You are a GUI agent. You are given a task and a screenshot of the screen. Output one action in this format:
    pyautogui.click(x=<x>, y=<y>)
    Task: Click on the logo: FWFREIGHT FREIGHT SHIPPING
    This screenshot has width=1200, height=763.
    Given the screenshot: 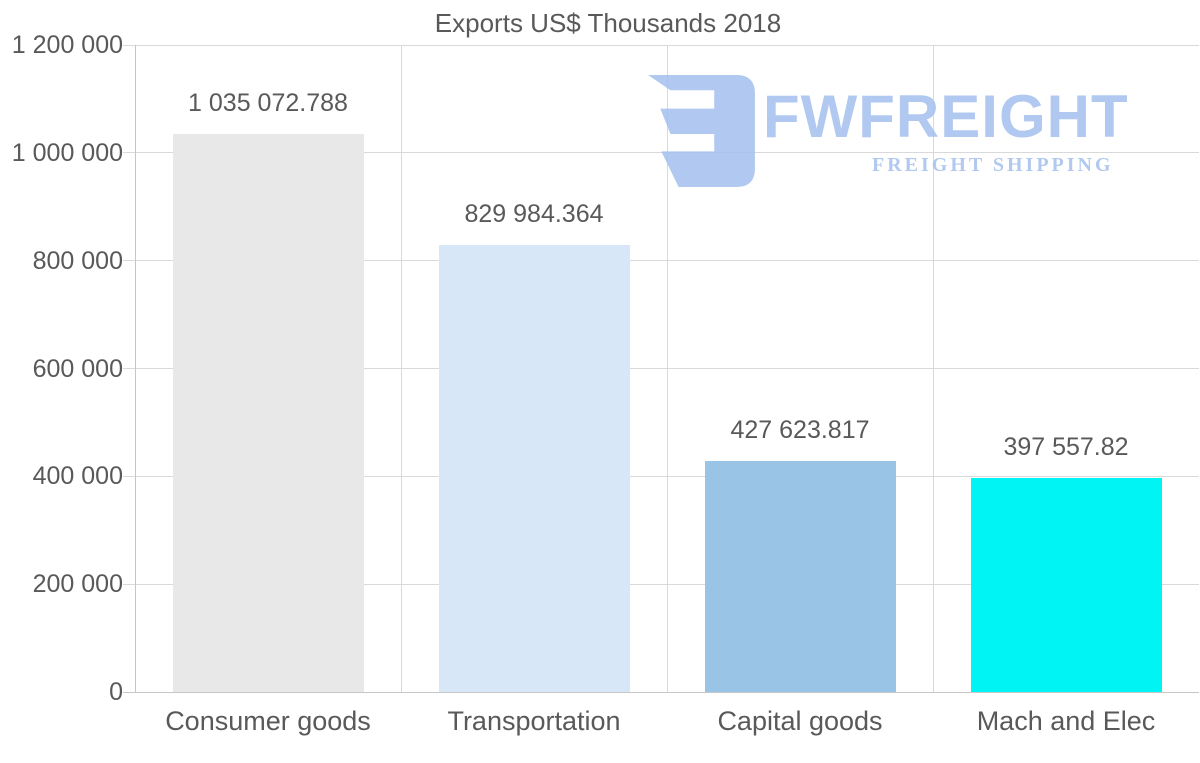 What is the action you would take?
    pyautogui.click(x=903, y=133)
    